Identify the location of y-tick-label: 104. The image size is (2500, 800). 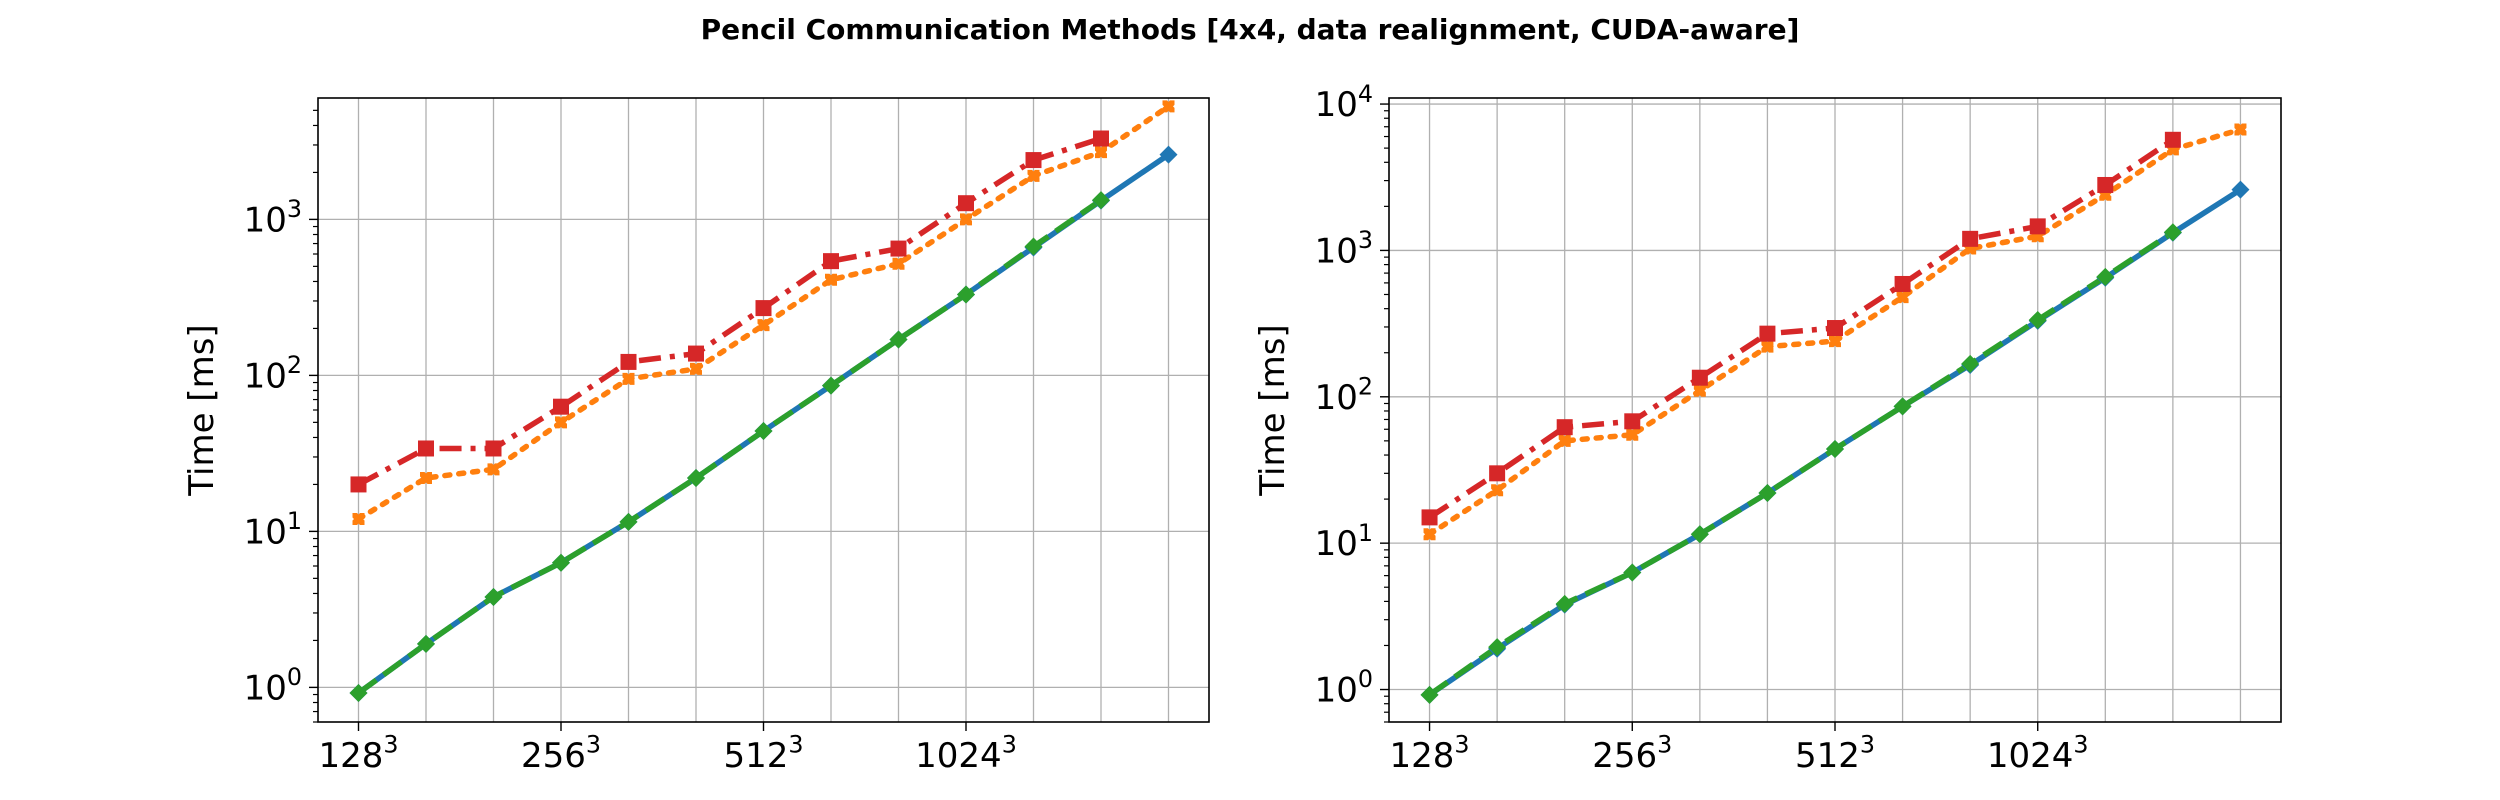
(1344, 102).